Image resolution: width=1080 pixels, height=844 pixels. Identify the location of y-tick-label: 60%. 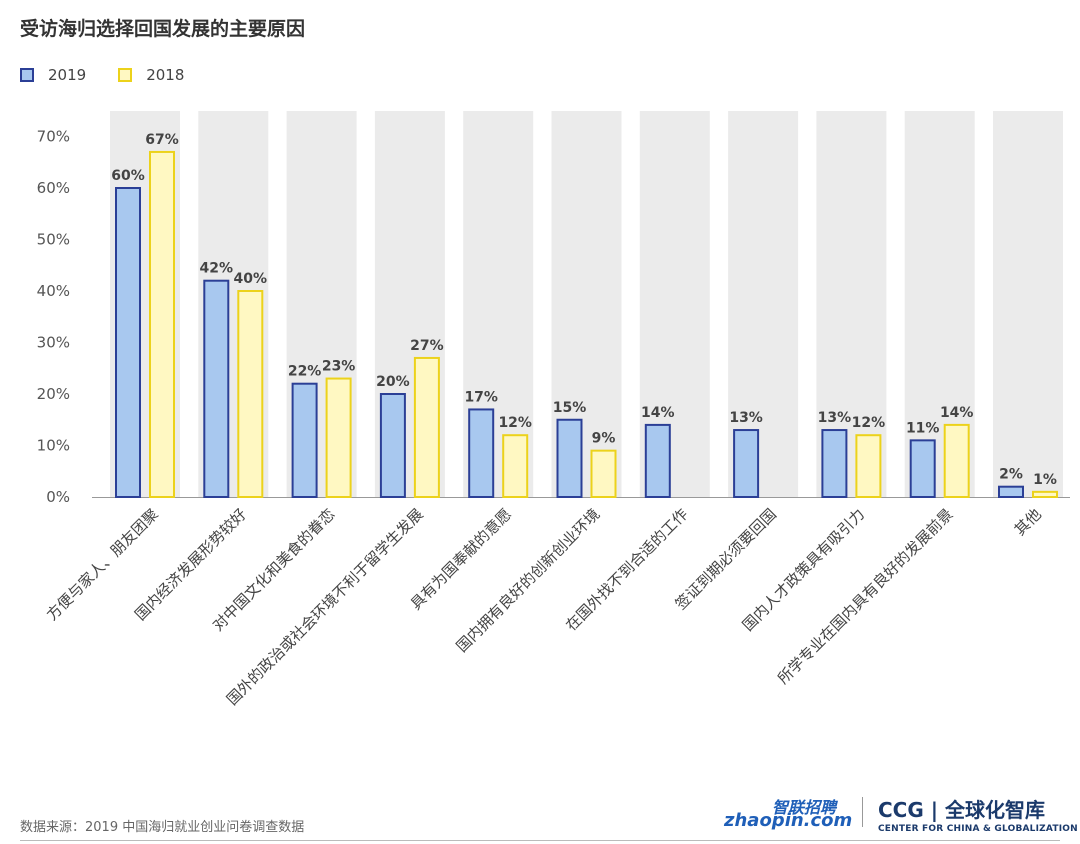
(53, 188).